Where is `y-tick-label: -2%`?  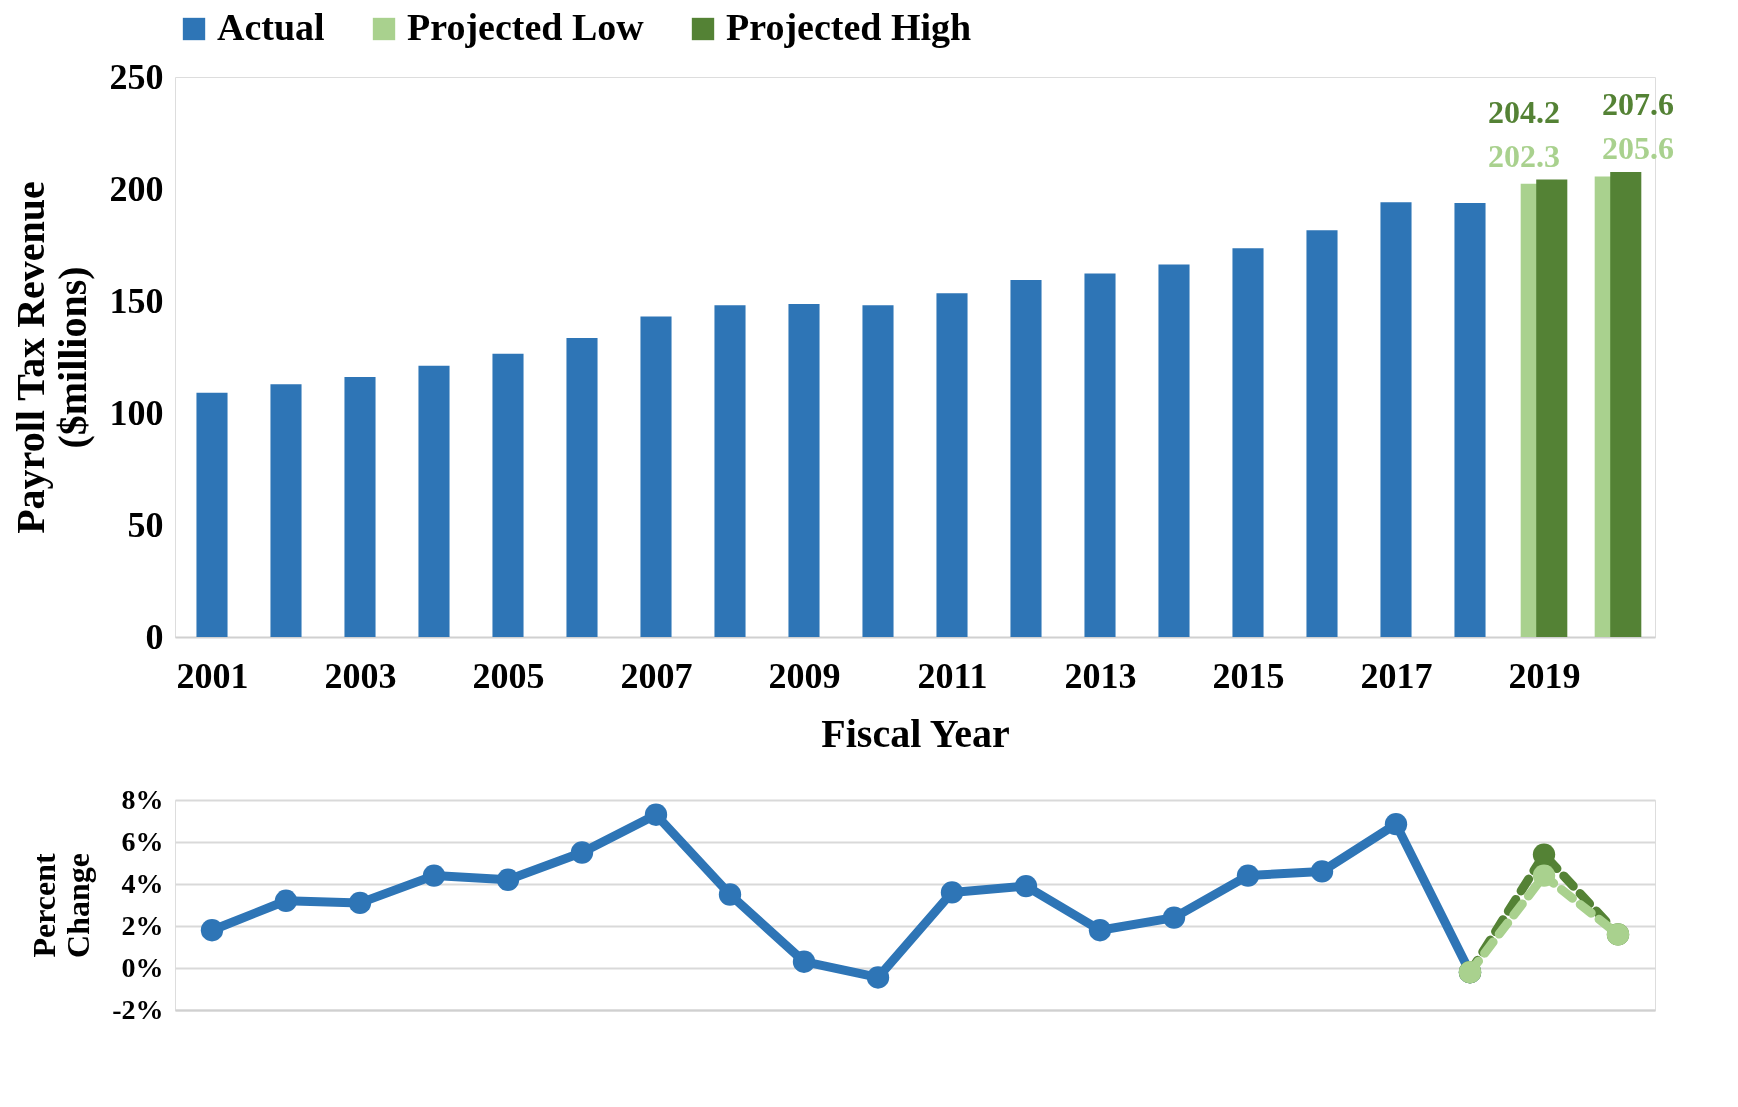
y-tick-label: -2% is located at coordinates (138, 1009).